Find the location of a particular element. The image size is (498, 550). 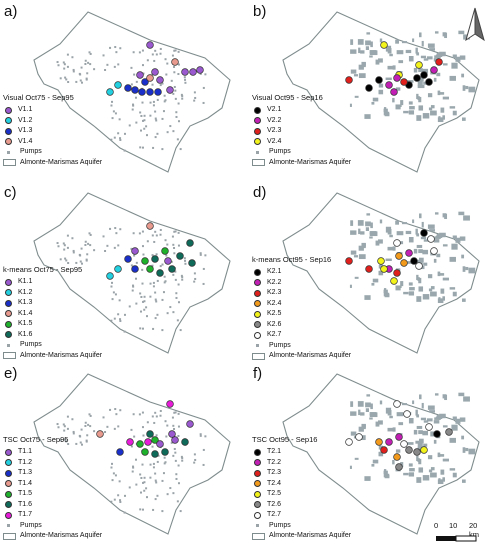

legend-item-label: T1.5 is located at coordinates (25, 494).